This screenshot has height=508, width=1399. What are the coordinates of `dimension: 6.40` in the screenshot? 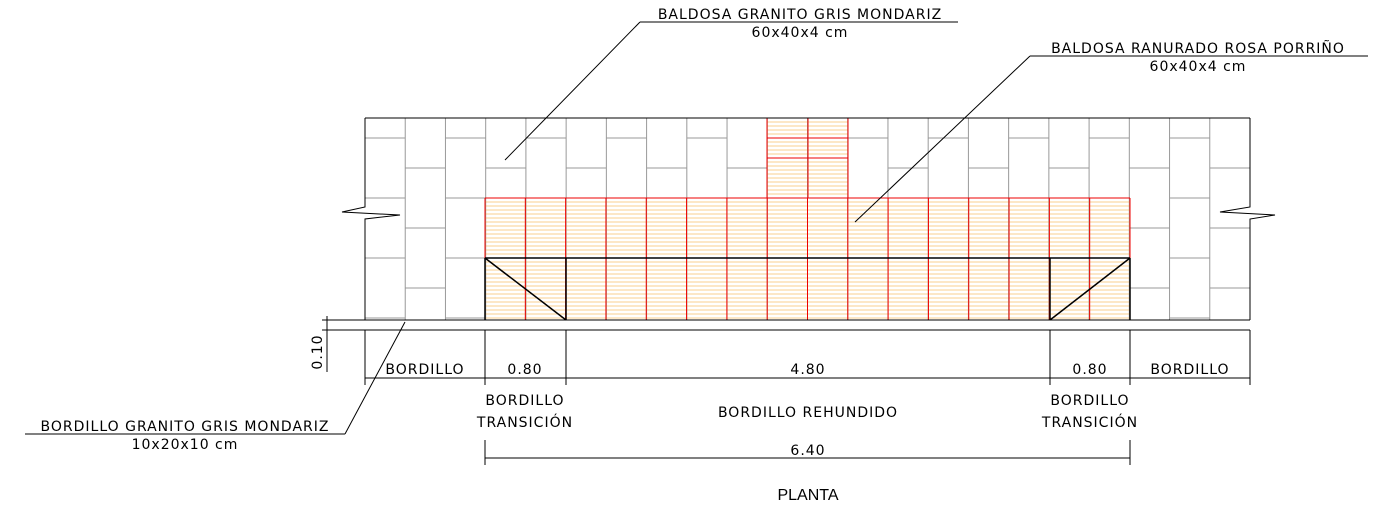 It's located at (807, 451).